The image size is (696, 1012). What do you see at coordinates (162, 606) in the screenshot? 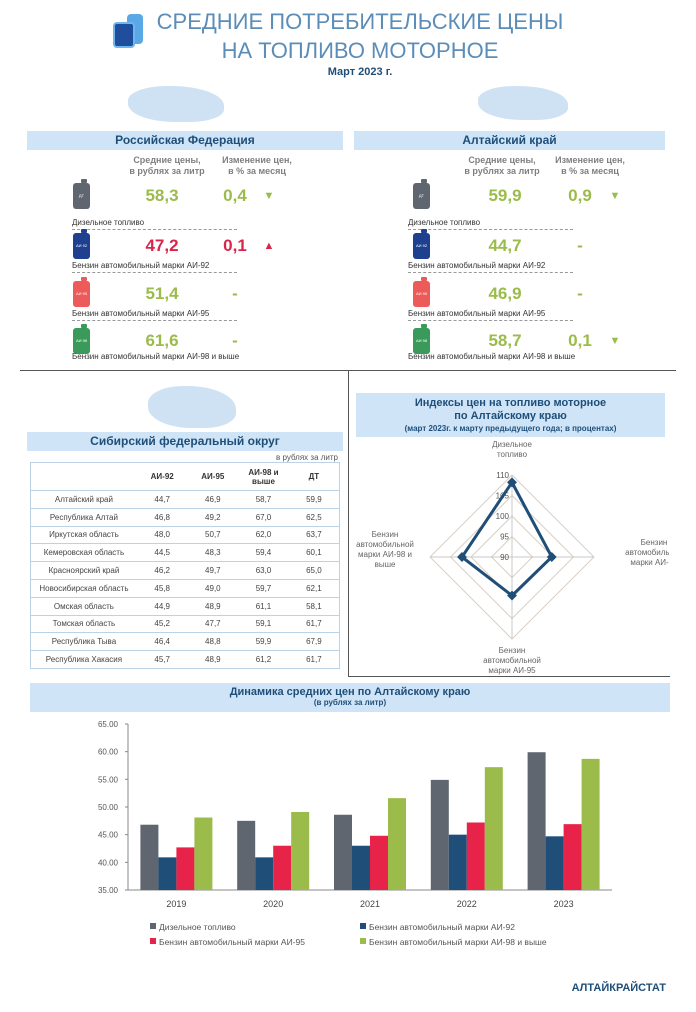
I see `price-cell: 44,9` at bounding box center [162, 606].